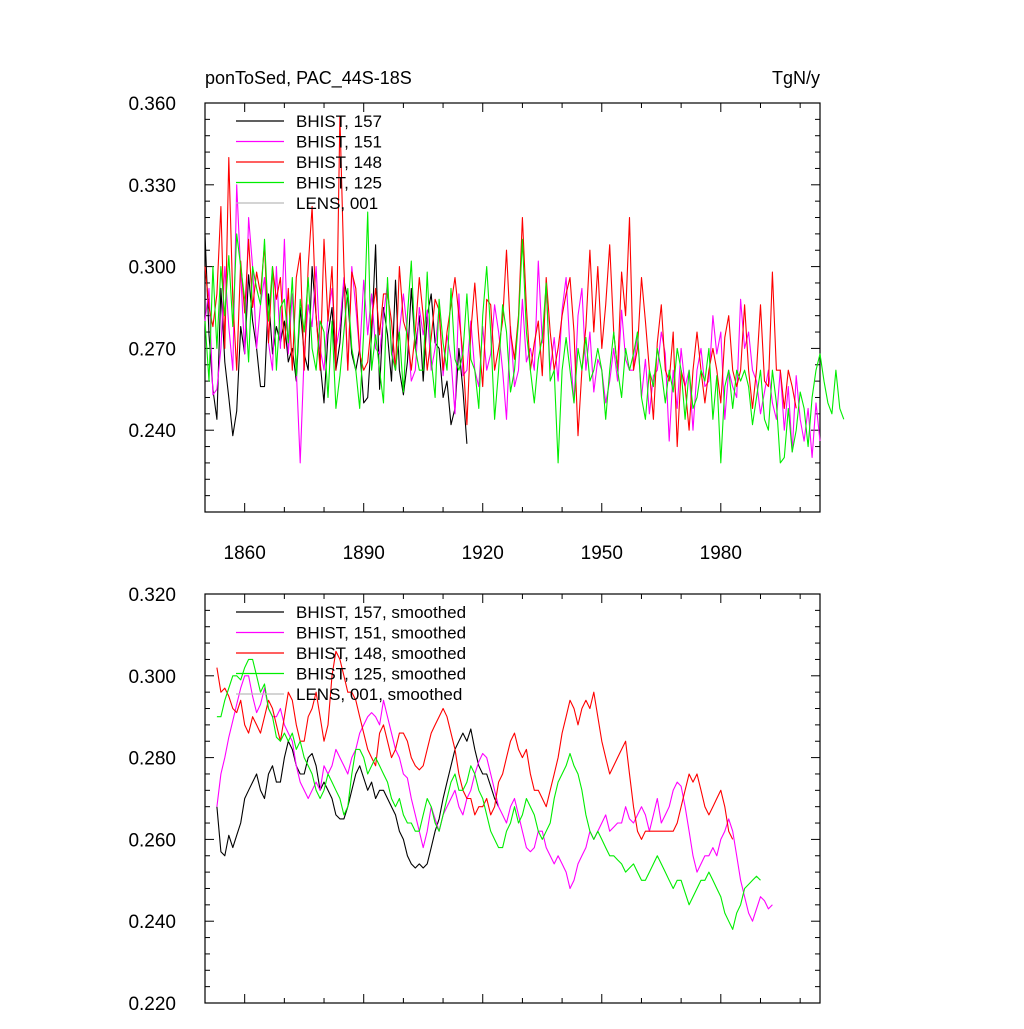  I want to click on bottom-ytick-label: 0.320, so click(152, 595).